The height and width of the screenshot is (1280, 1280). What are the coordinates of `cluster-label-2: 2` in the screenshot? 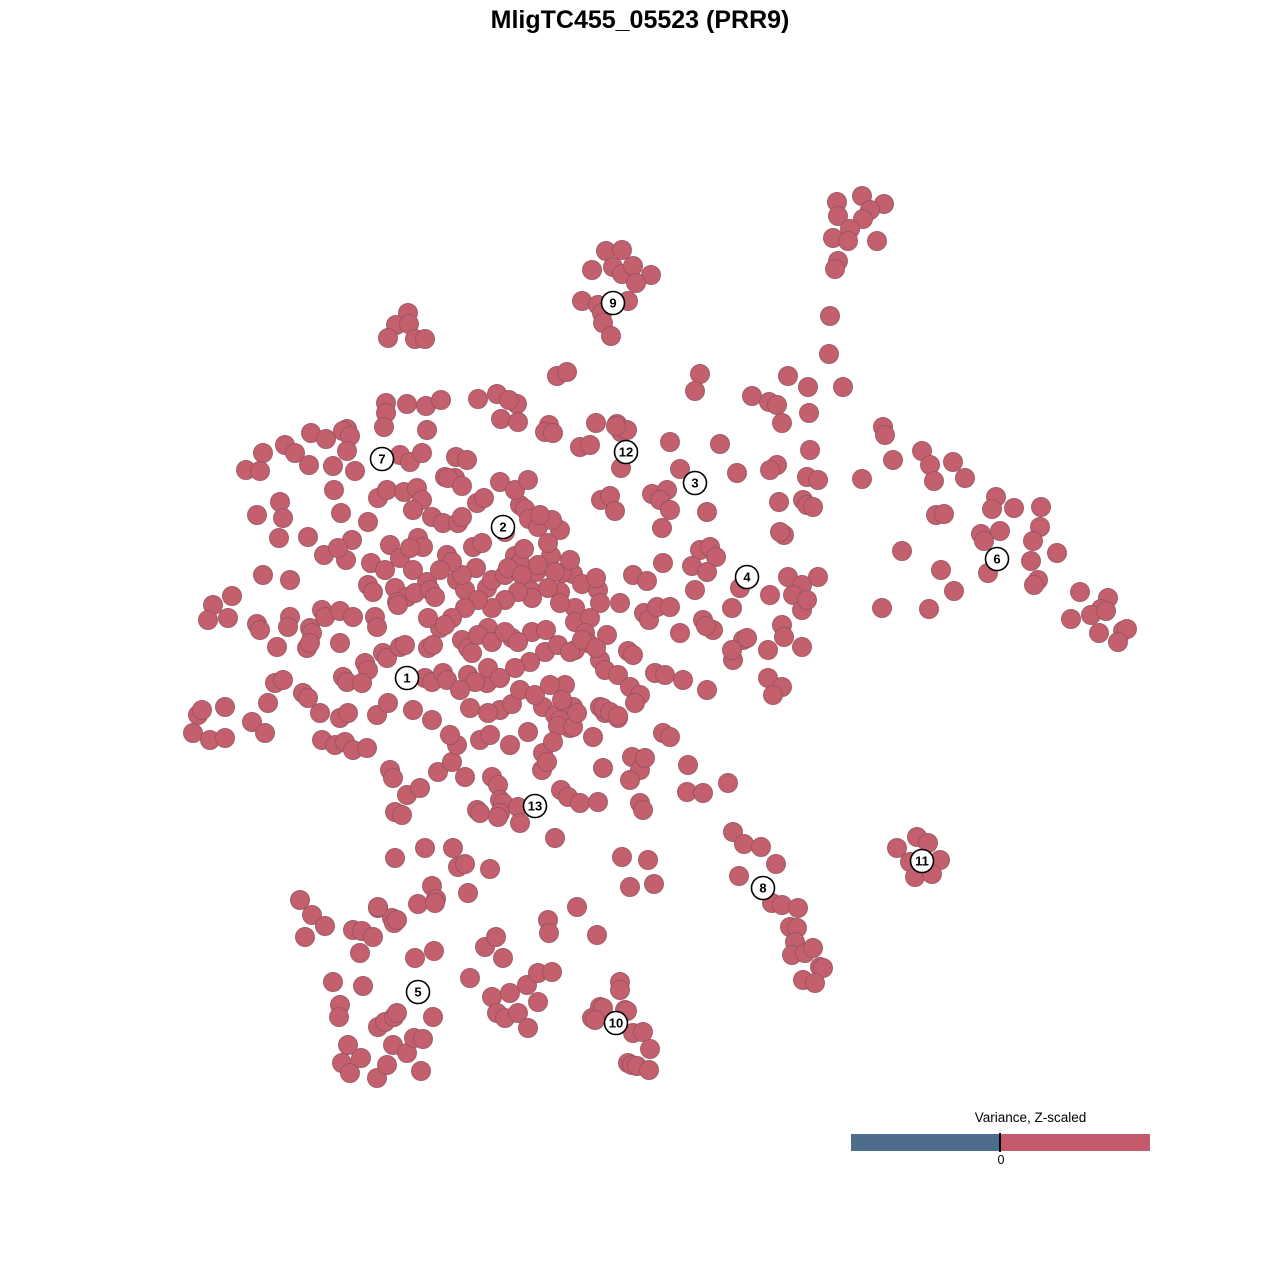 It's located at (503, 527).